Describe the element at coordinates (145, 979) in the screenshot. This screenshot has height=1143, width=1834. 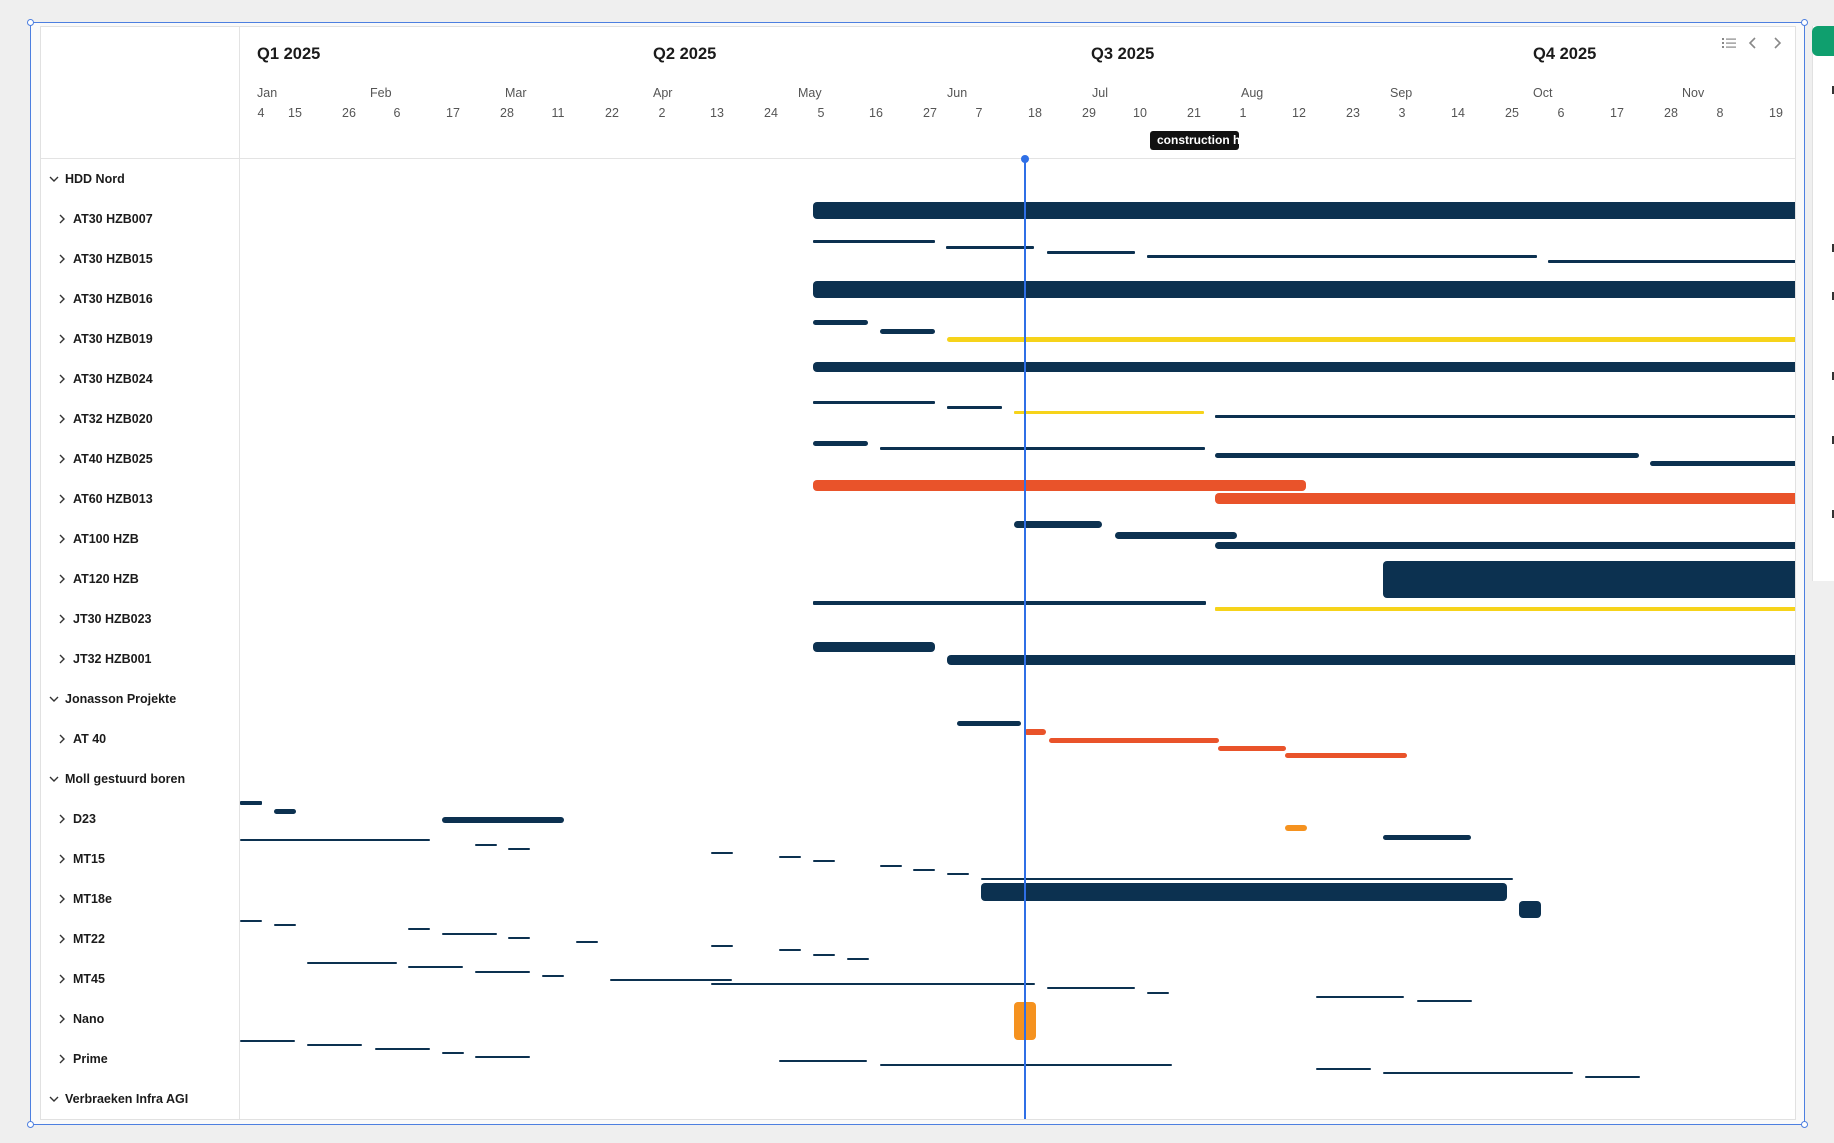
I see `item-row-label: MT45` at that location.